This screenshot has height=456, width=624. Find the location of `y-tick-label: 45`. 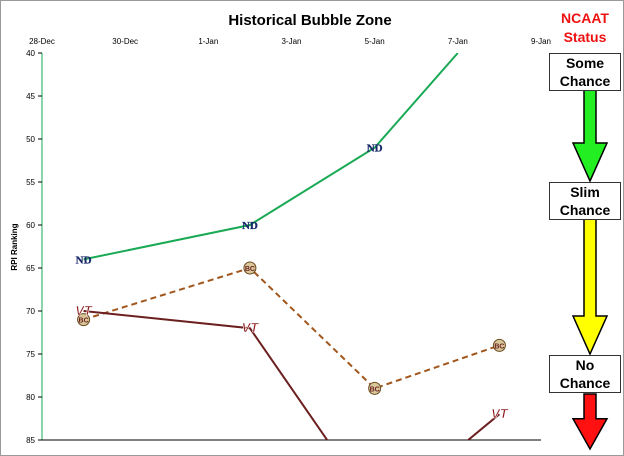

y-tick-label: 45 is located at coordinates (30, 96).